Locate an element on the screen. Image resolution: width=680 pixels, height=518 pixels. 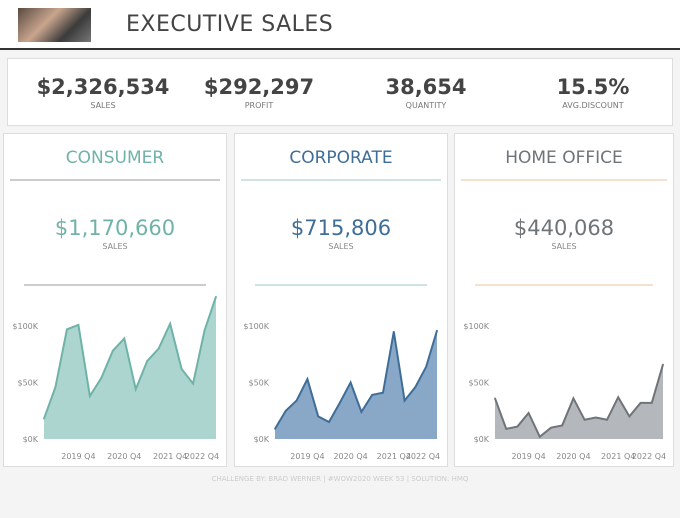
kpi-value: 38,654 is located at coordinates (426, 87).